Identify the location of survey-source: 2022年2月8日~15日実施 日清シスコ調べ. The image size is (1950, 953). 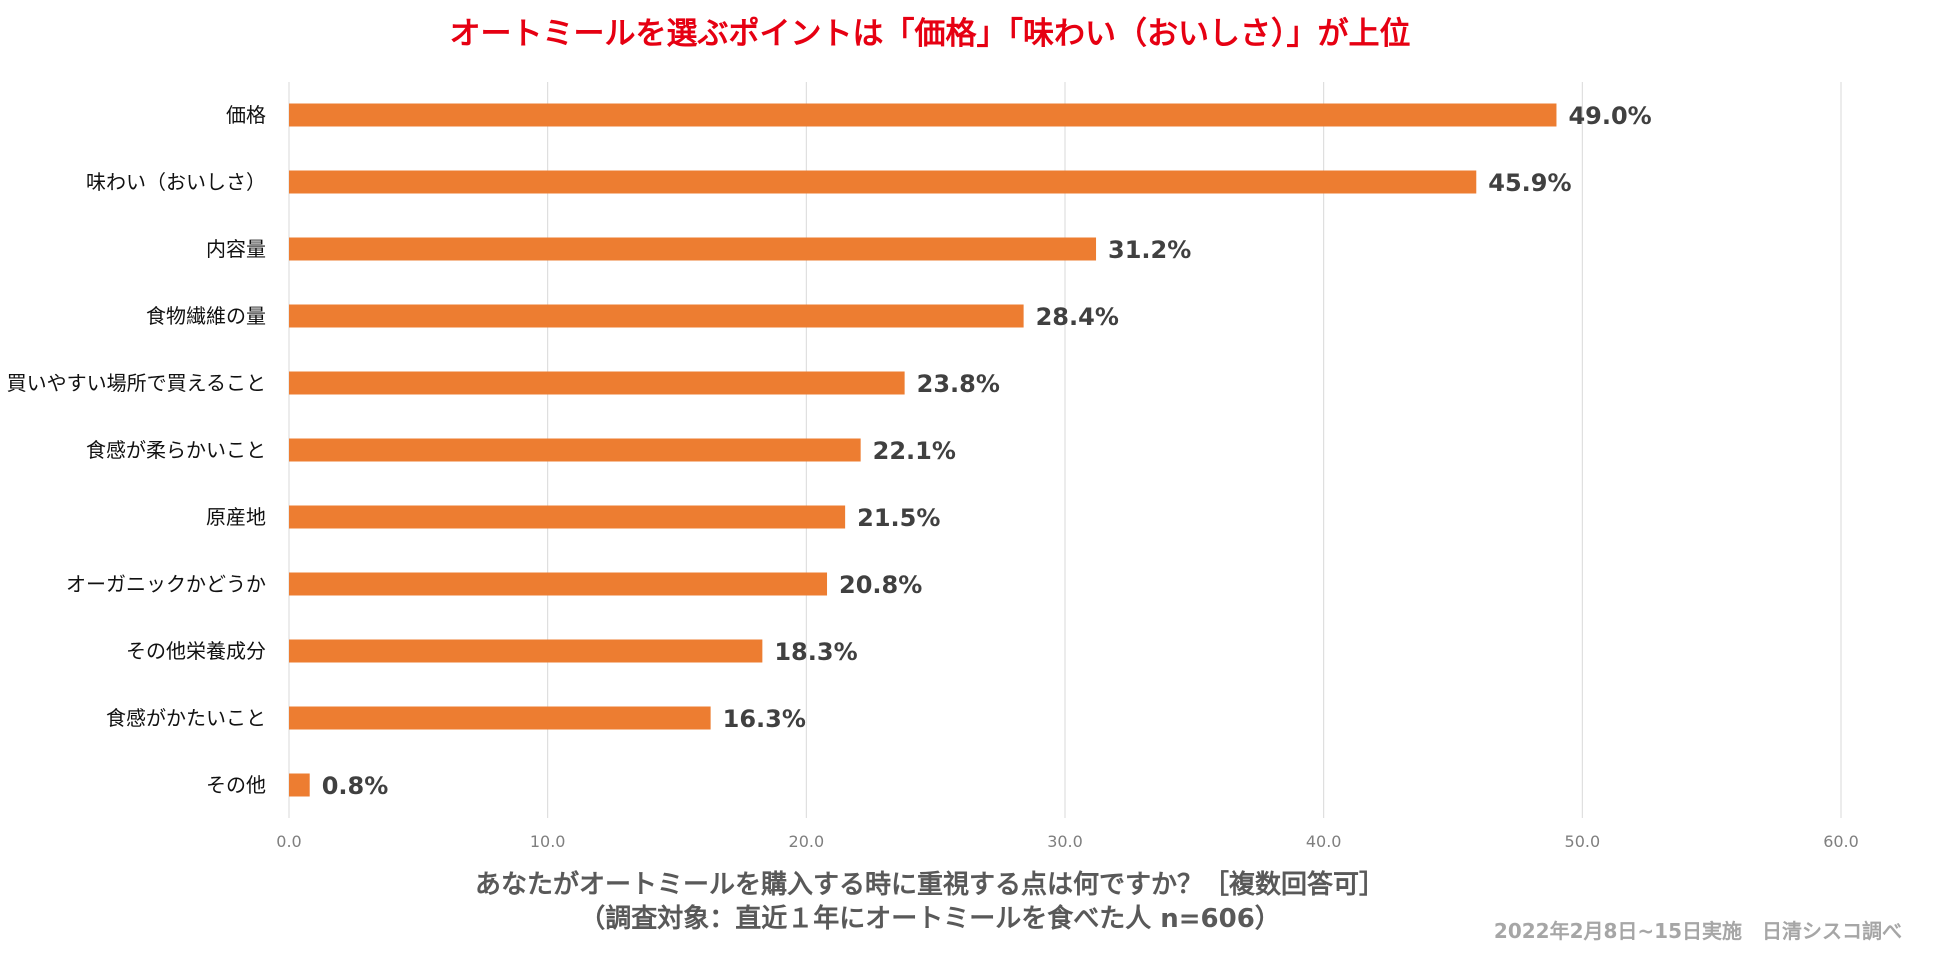
(1697, 931).